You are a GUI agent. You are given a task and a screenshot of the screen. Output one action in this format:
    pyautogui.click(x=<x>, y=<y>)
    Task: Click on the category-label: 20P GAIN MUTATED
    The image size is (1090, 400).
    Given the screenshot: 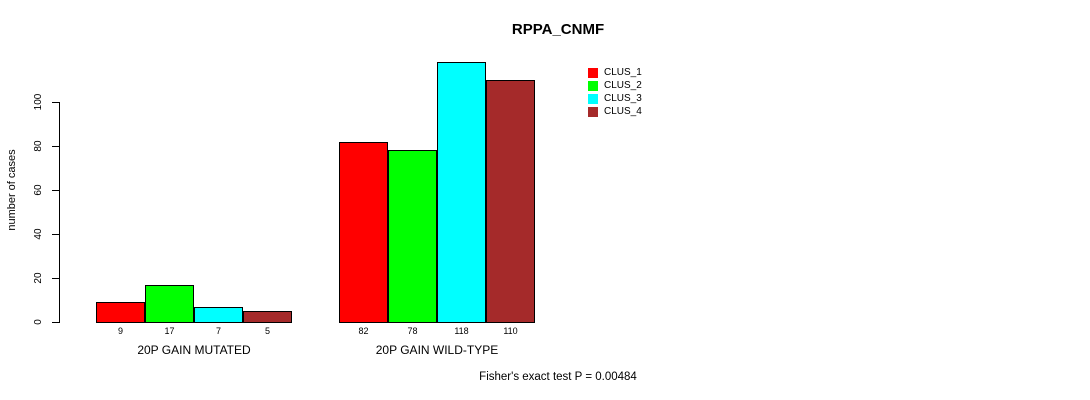 What is the action you would take?
    pyautogui.click(x=194, y=350)
    